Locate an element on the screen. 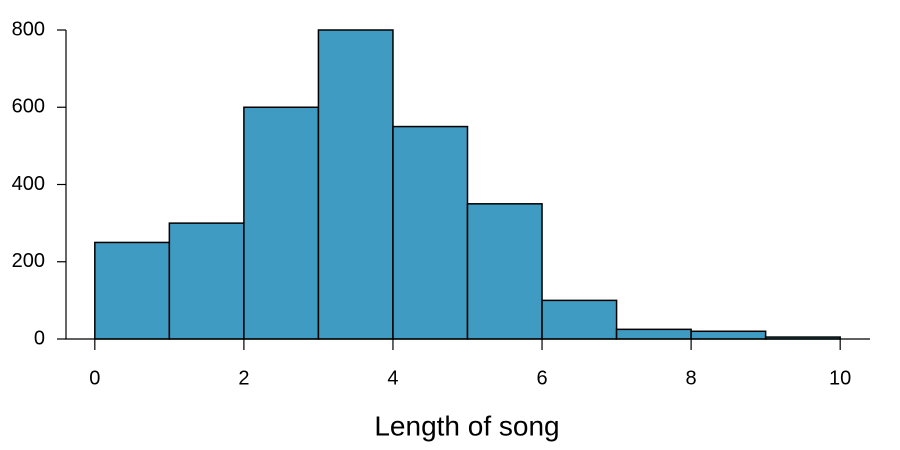 The image size is (900, 450). x-axis-title: Length of song is located at coordinates (466, 425).